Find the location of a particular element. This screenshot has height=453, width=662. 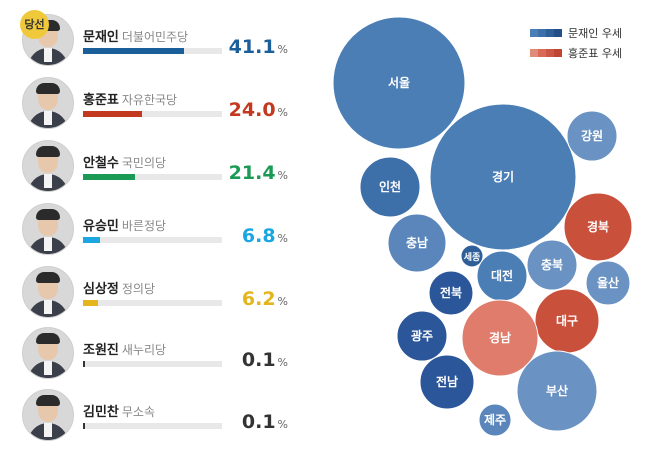

winner-badge: 당선 is located at coordinates (34, 24).